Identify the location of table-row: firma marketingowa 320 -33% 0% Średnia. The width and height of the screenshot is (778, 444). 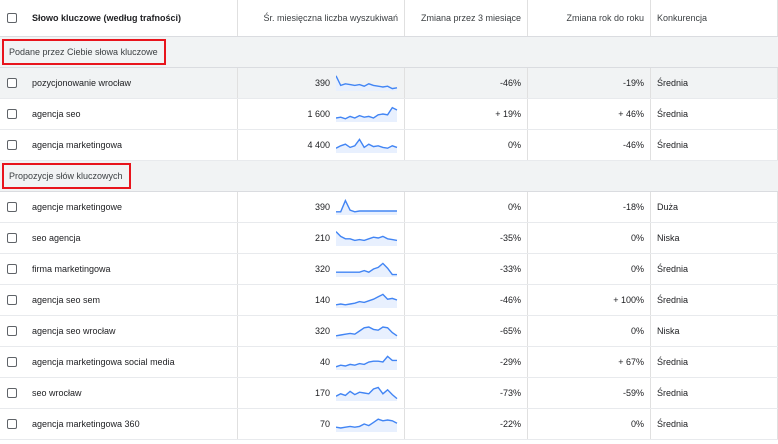
(389, 269).